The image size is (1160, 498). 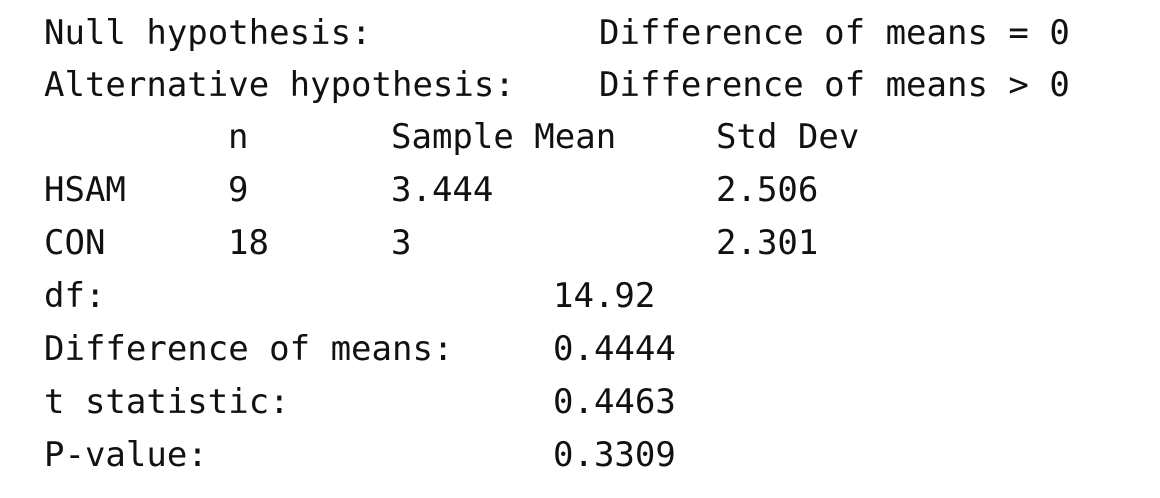 I want to click on stat-df-value: 14.92, so click(x=604, y=296).